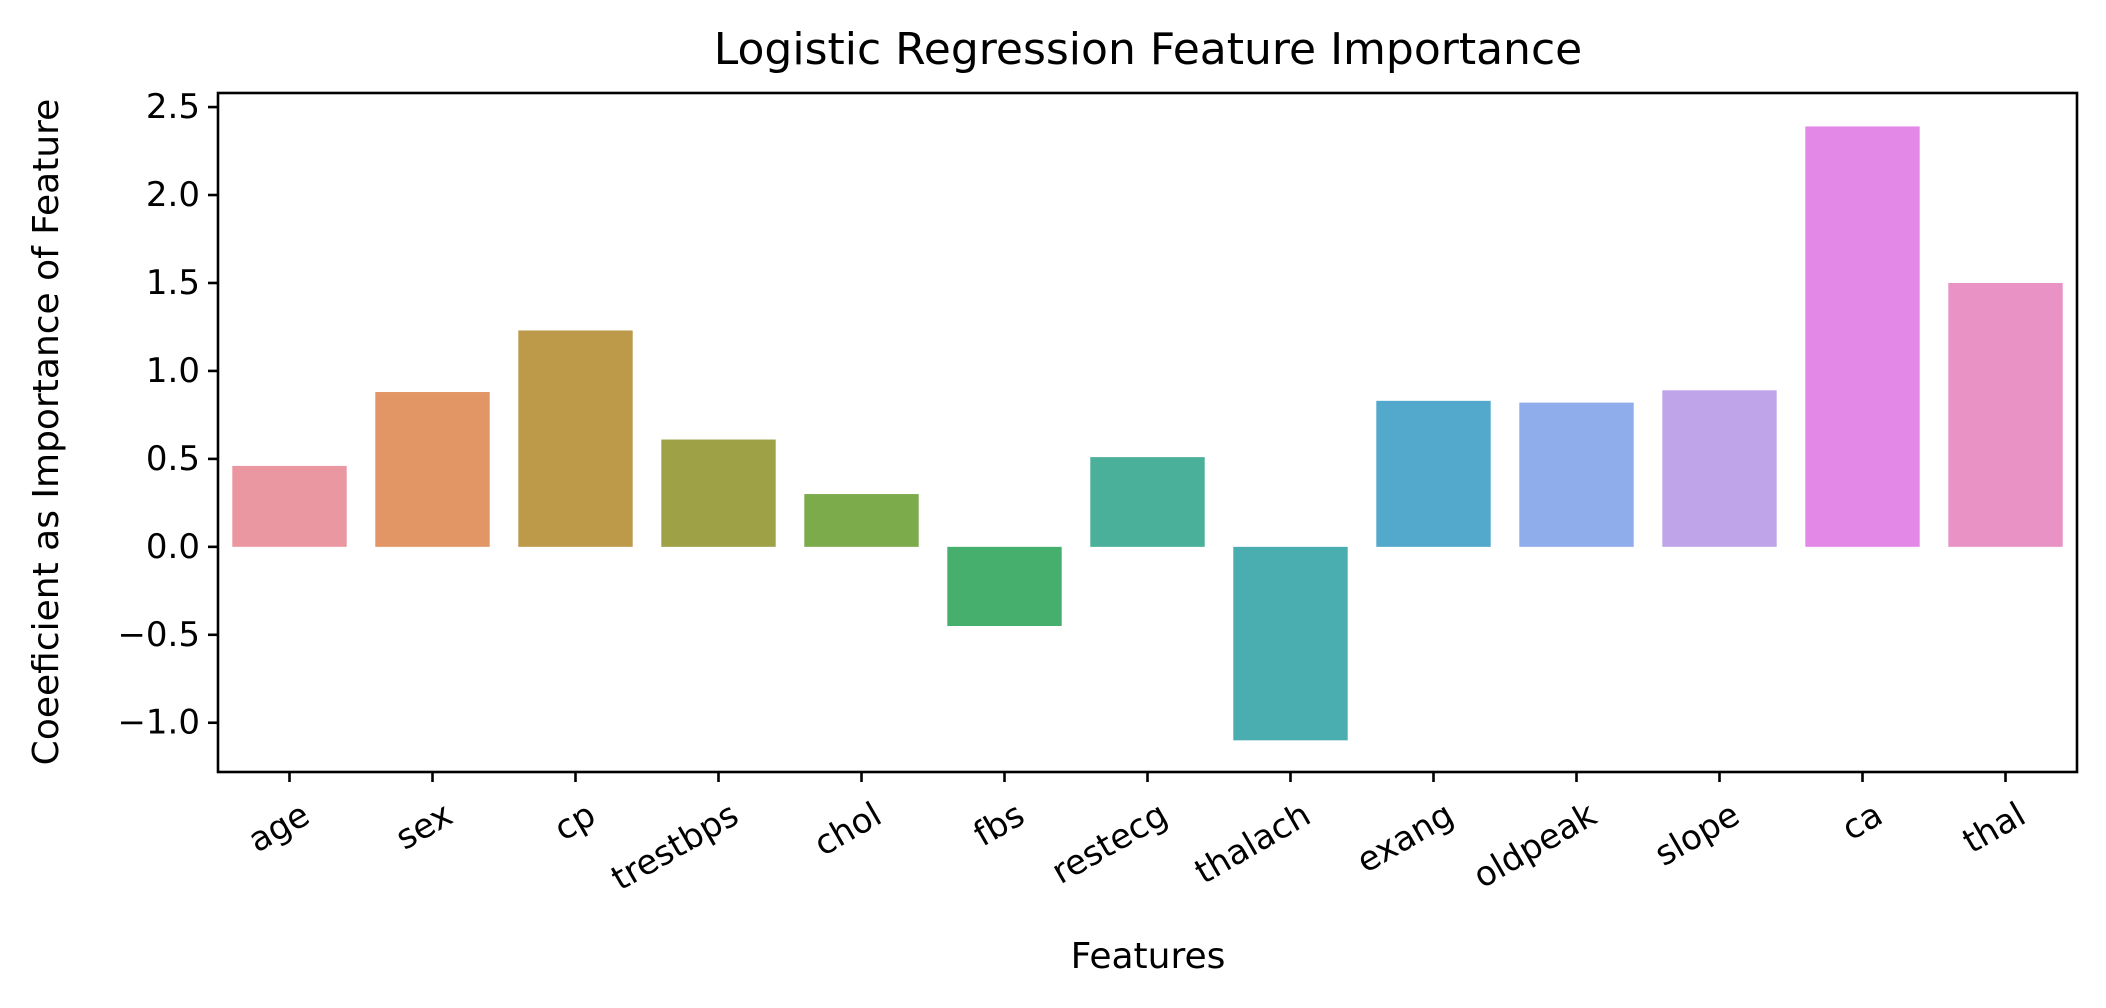 The height and width of the screenshot is (1008, 2106). Describe the element at coordinates (1290, 643) in the screenshot. I see `bar-thalach` at that location.